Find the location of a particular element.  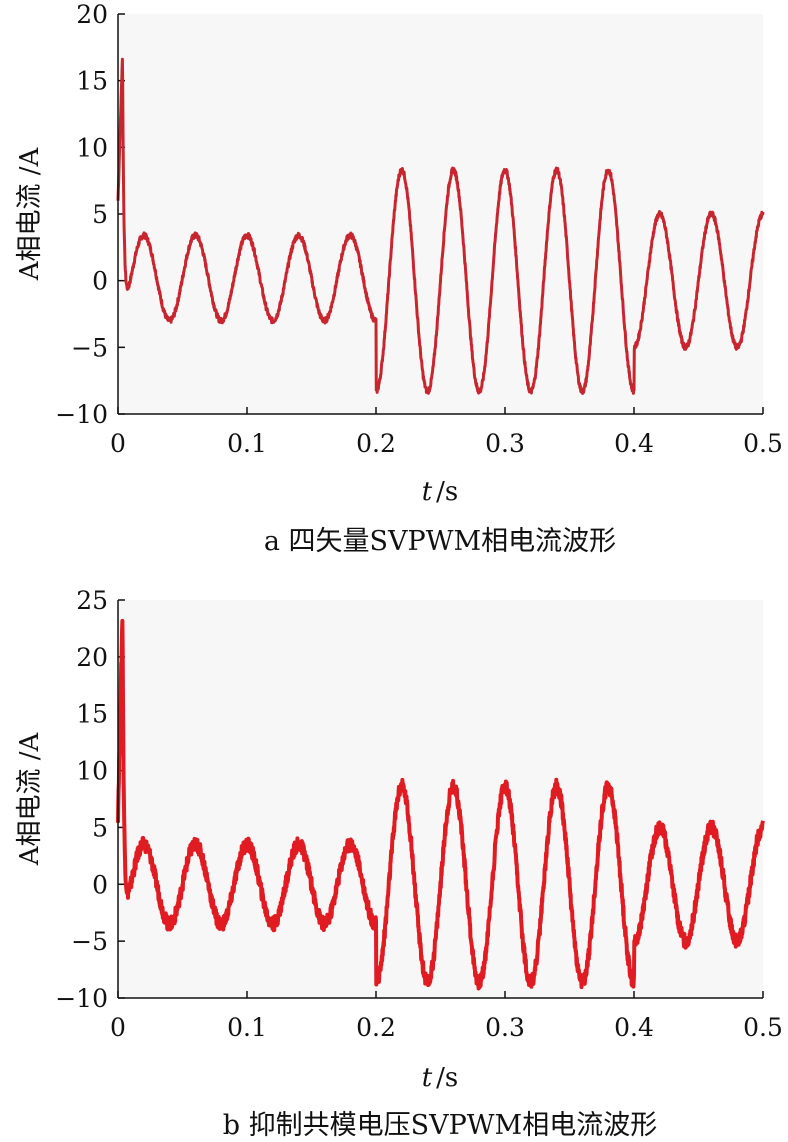

x-axis-label-a: t/s is located at coordinates (440, 492).